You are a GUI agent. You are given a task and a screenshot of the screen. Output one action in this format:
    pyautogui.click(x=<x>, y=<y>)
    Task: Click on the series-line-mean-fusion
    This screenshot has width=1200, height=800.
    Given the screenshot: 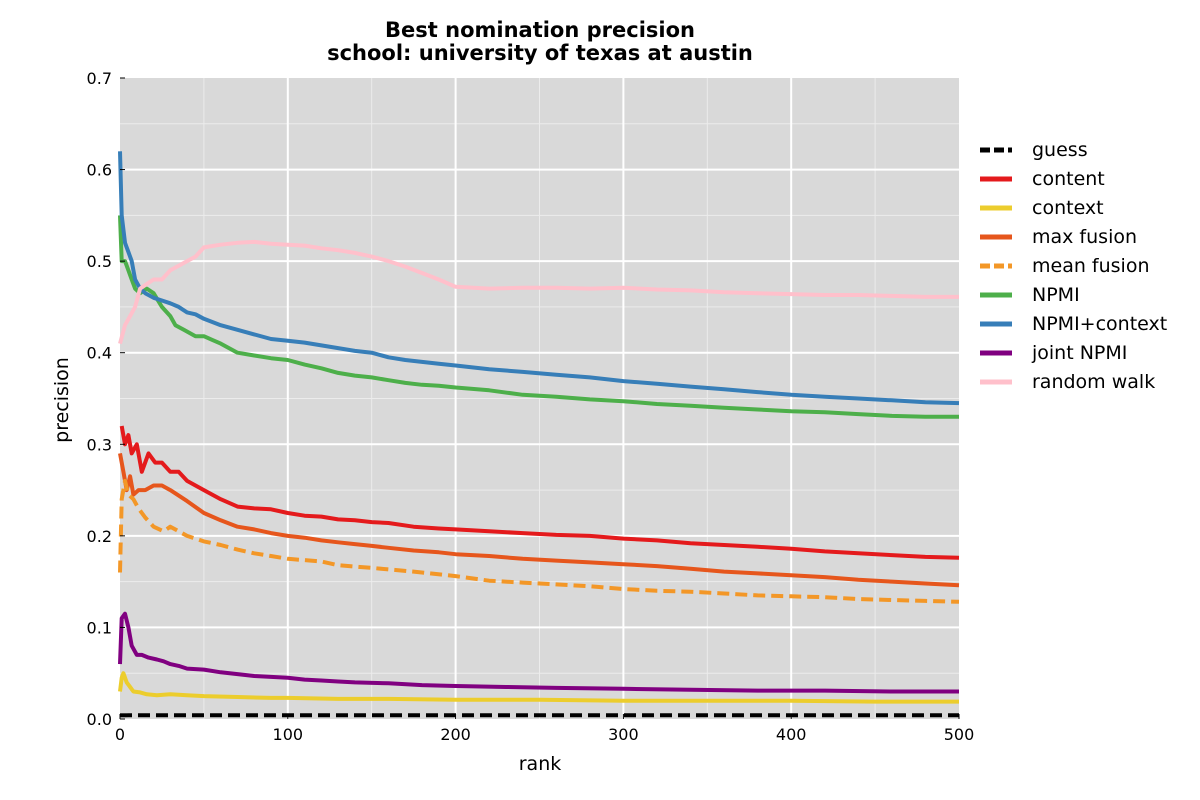 What is the action you would take?
    pyautogui.click(x=539, y=541)
    